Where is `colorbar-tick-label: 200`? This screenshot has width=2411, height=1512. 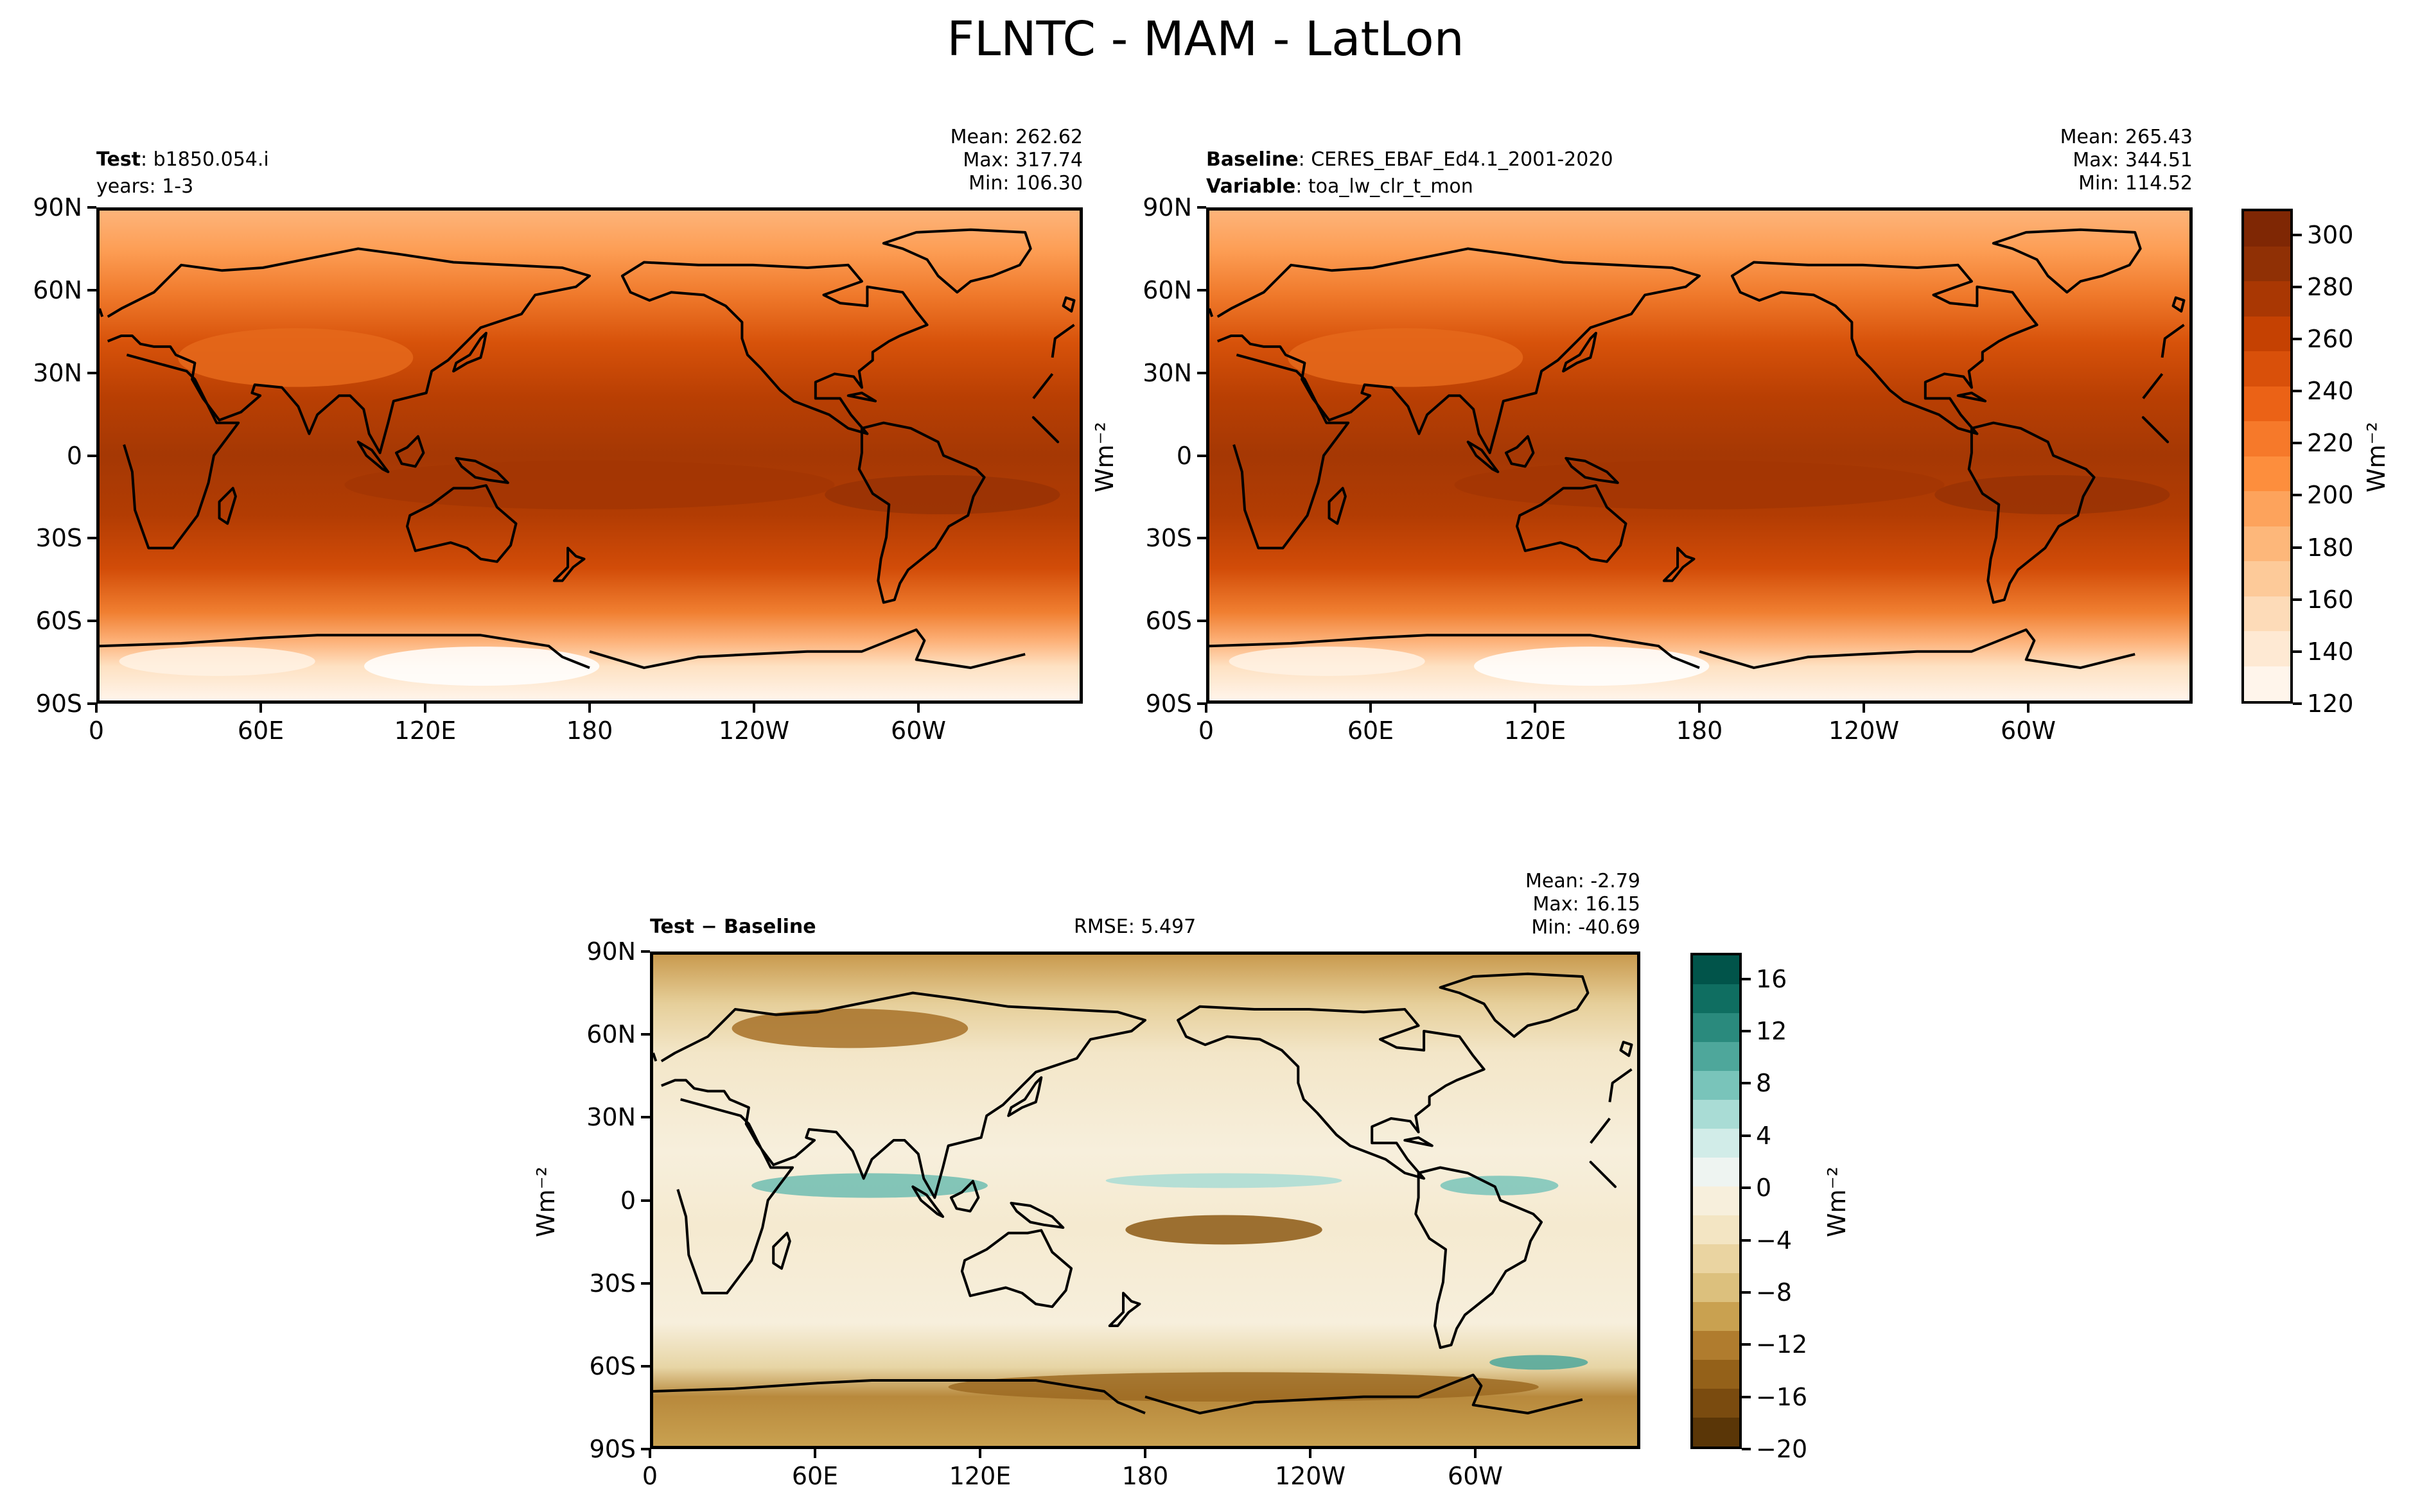
colorbar-tick-label: 200 is located at coordinates (2330, 495).